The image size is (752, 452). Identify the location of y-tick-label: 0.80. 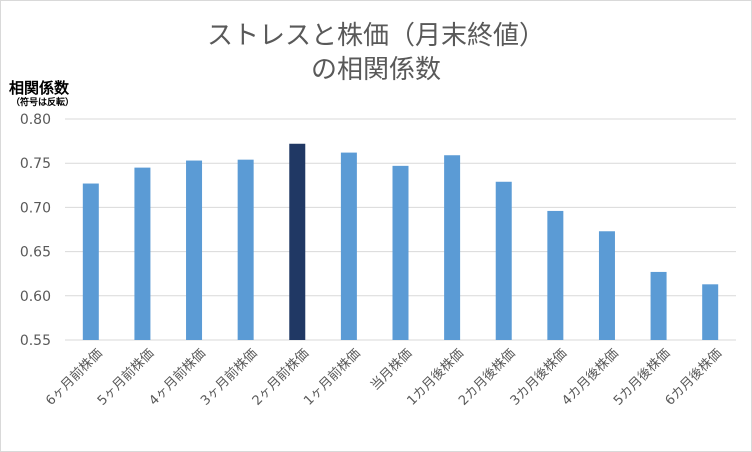
(35, 120).